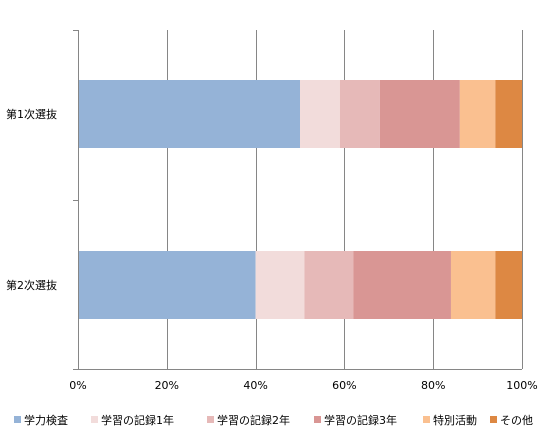 Image resolution: width=542 pixels, height=447 pixels. What do you see at coordinates (433, 385) in the screenshot?
I see `x-tick-label: 80%` at bounding box center [433, 385].